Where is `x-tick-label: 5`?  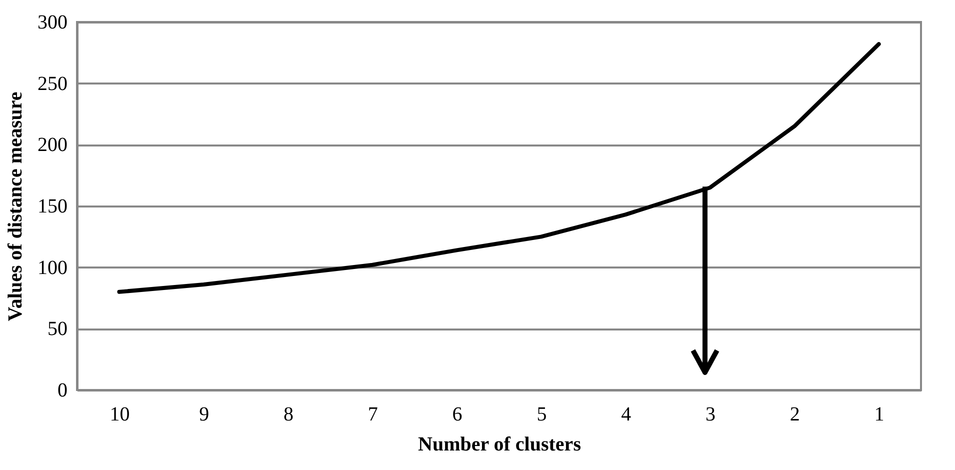
x-tick-label: 5 is located at coordinates (541, 415).